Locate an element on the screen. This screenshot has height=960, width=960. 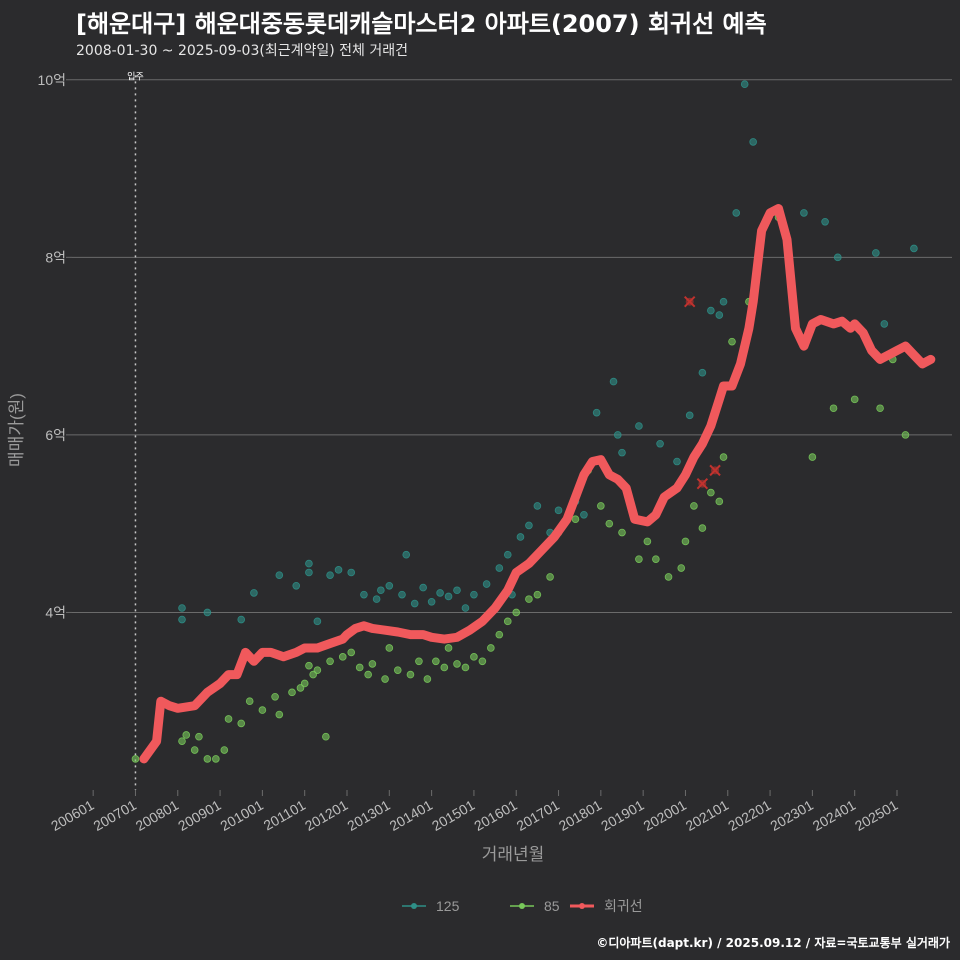
chart-subtitle: 2008-01-30 ~ 2025-09-03(최근계약일) 전체 거래건 is located at coordinates (242, 51).